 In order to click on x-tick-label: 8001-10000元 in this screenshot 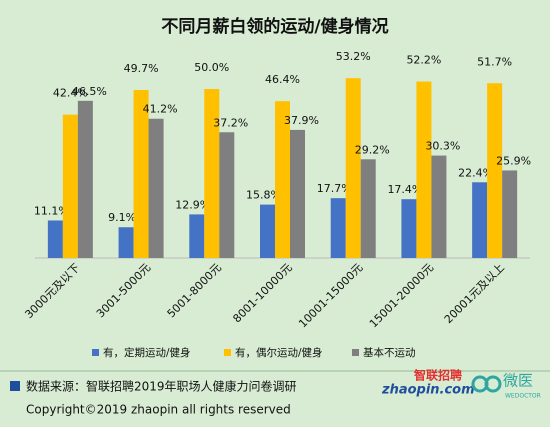, I will do `click(262, 293)`.